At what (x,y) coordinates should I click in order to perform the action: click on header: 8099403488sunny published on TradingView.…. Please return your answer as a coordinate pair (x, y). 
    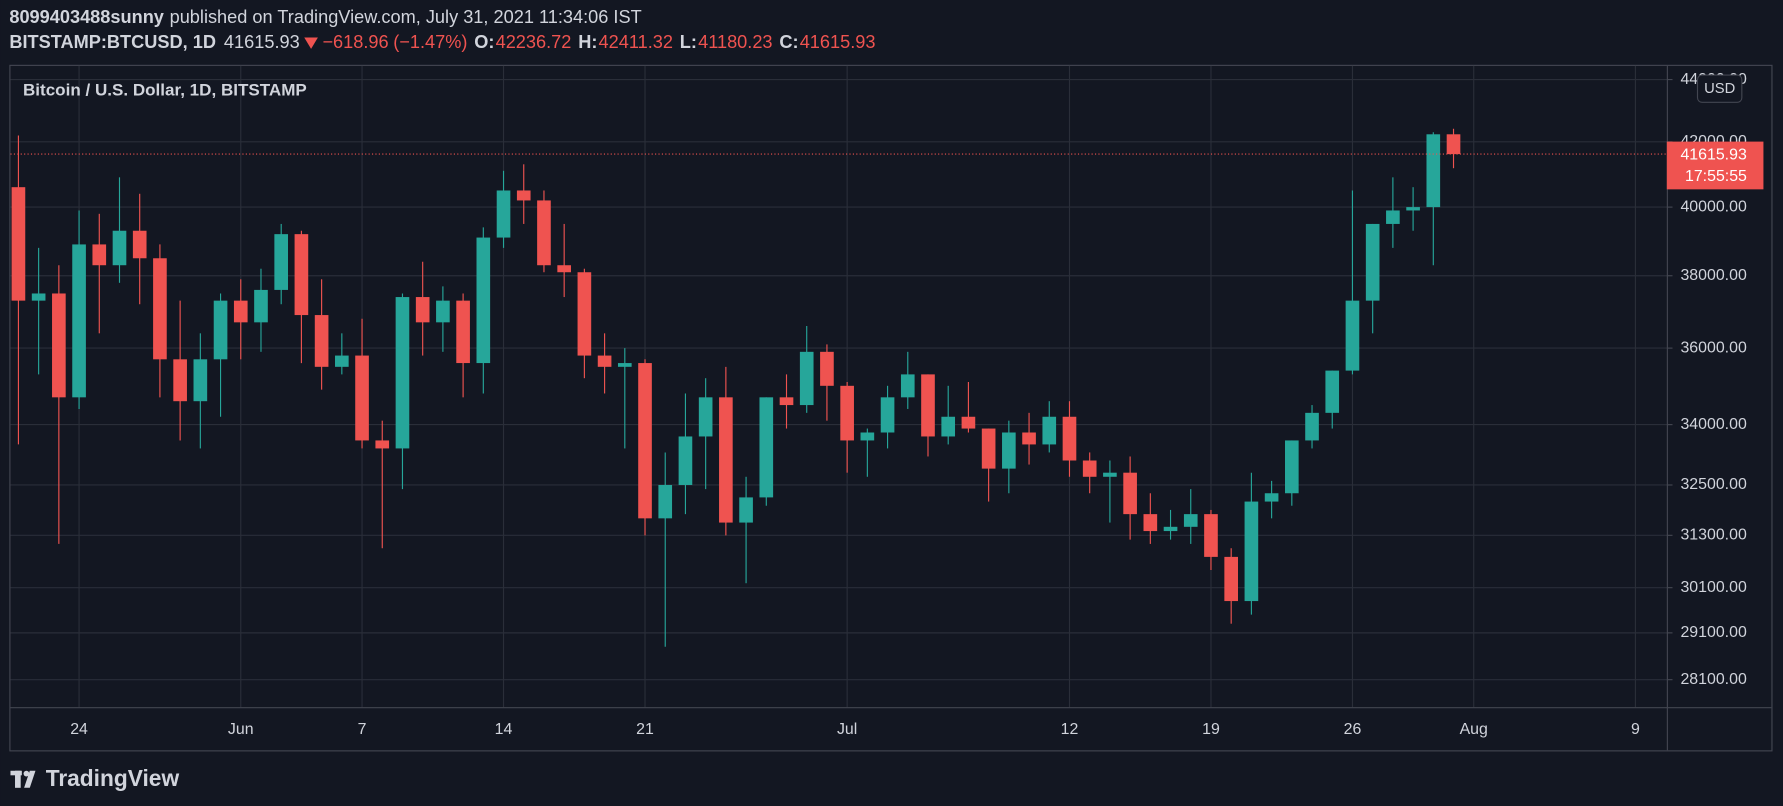
    Looking at the image, I should click on (442, 29).